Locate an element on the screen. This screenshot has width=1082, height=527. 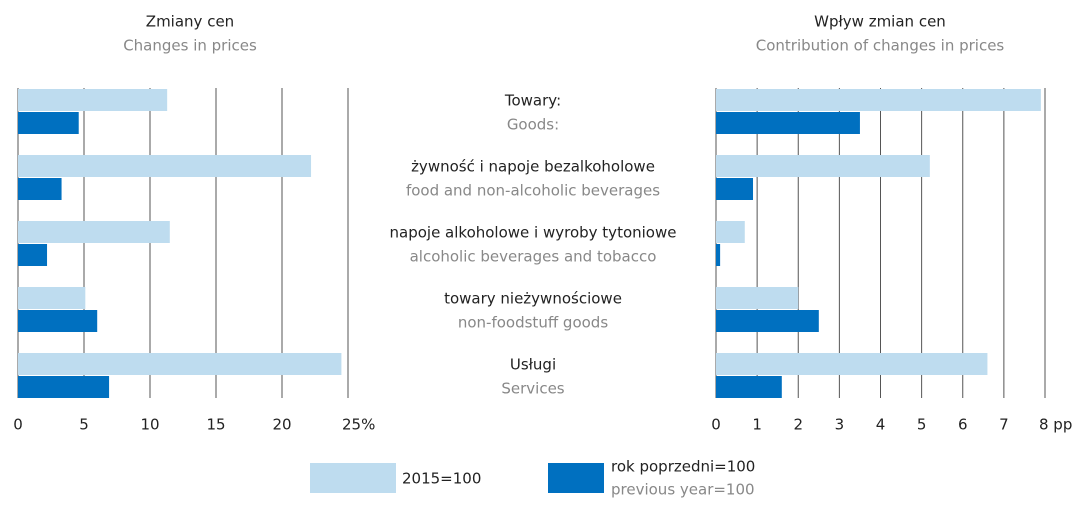
category-label-en: Goods: is located at coordinates (533, 125).